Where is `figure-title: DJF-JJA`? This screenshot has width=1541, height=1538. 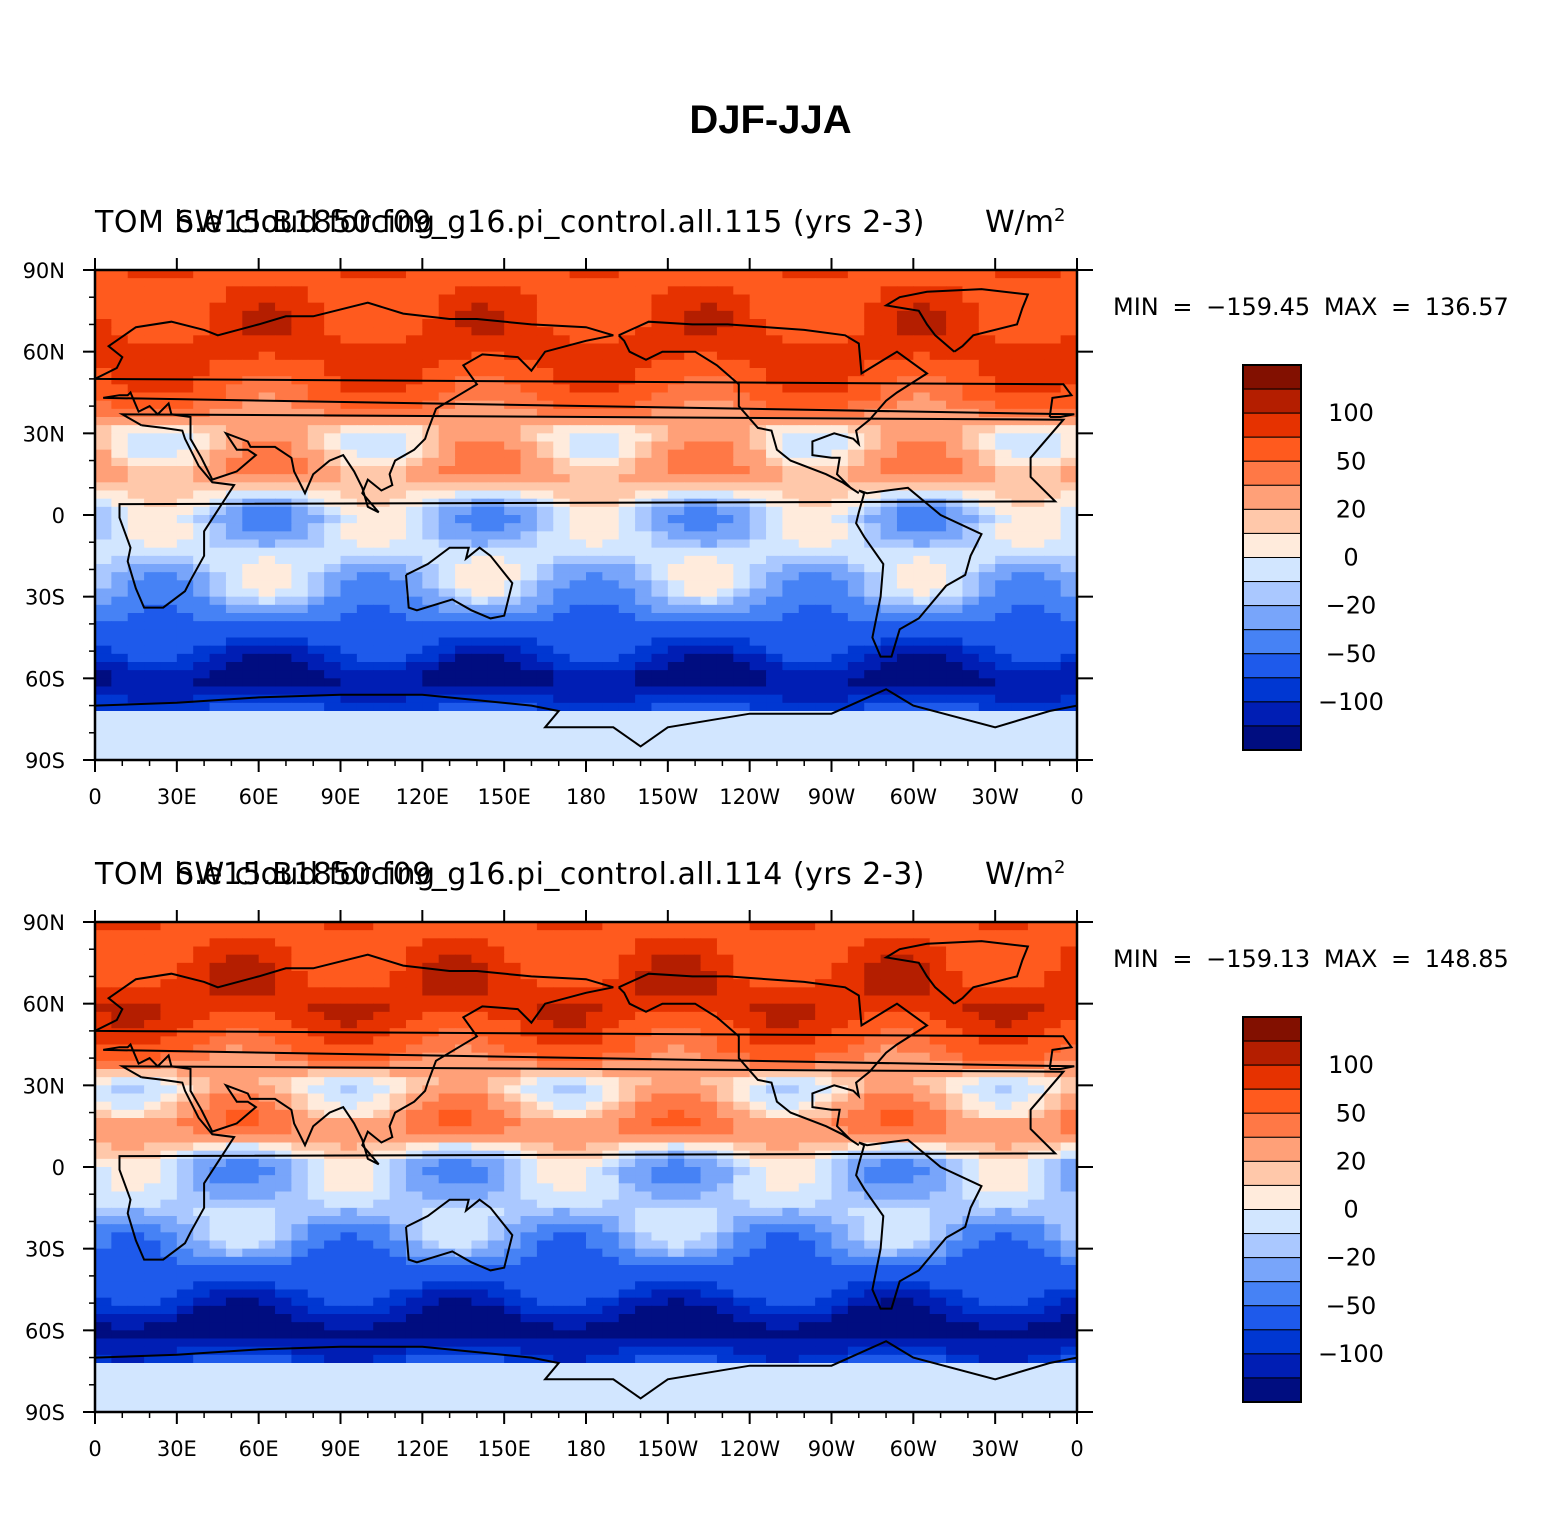
figure-title: DJF-JJA is located at coordinates (770, 120).